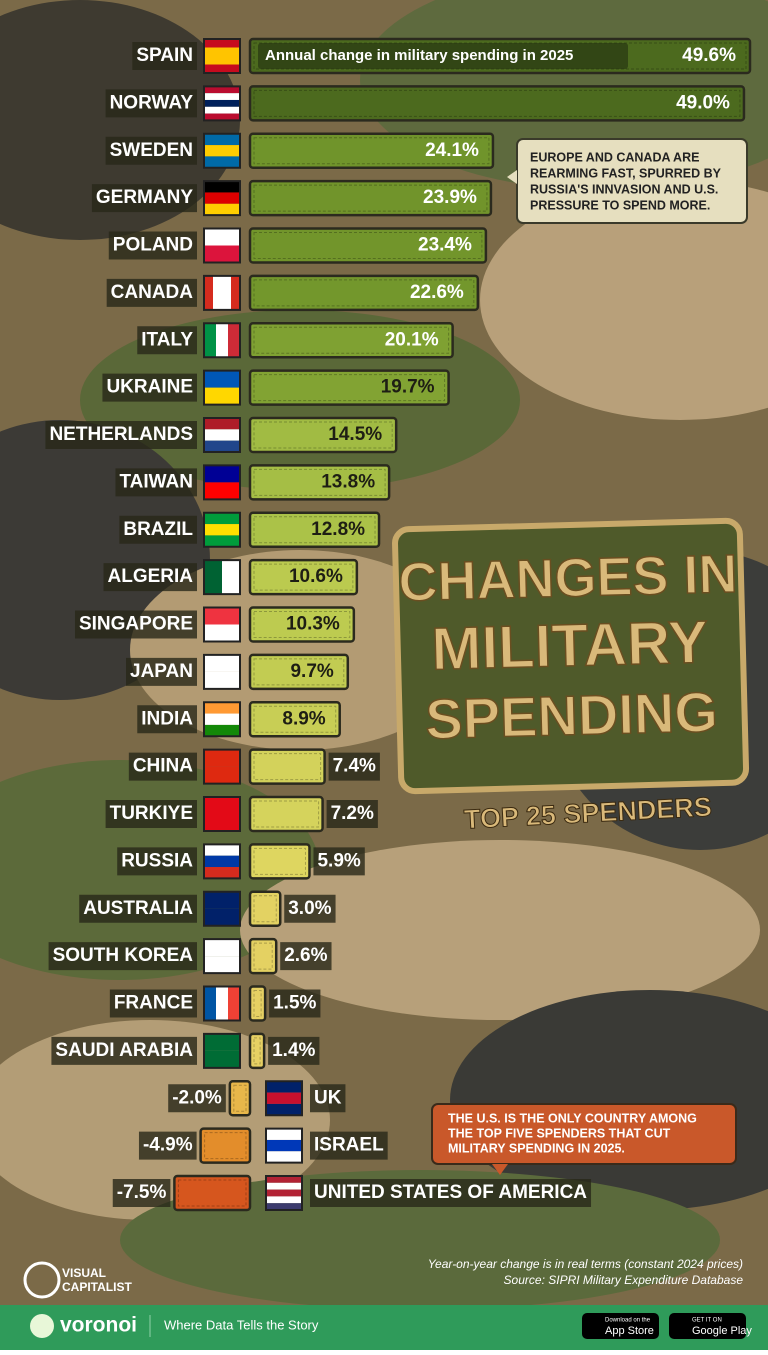  What do you see at coordinates (313, 624) in the screenshot?
I see `value-label: 10.3%` at bounding box center [313, 624].